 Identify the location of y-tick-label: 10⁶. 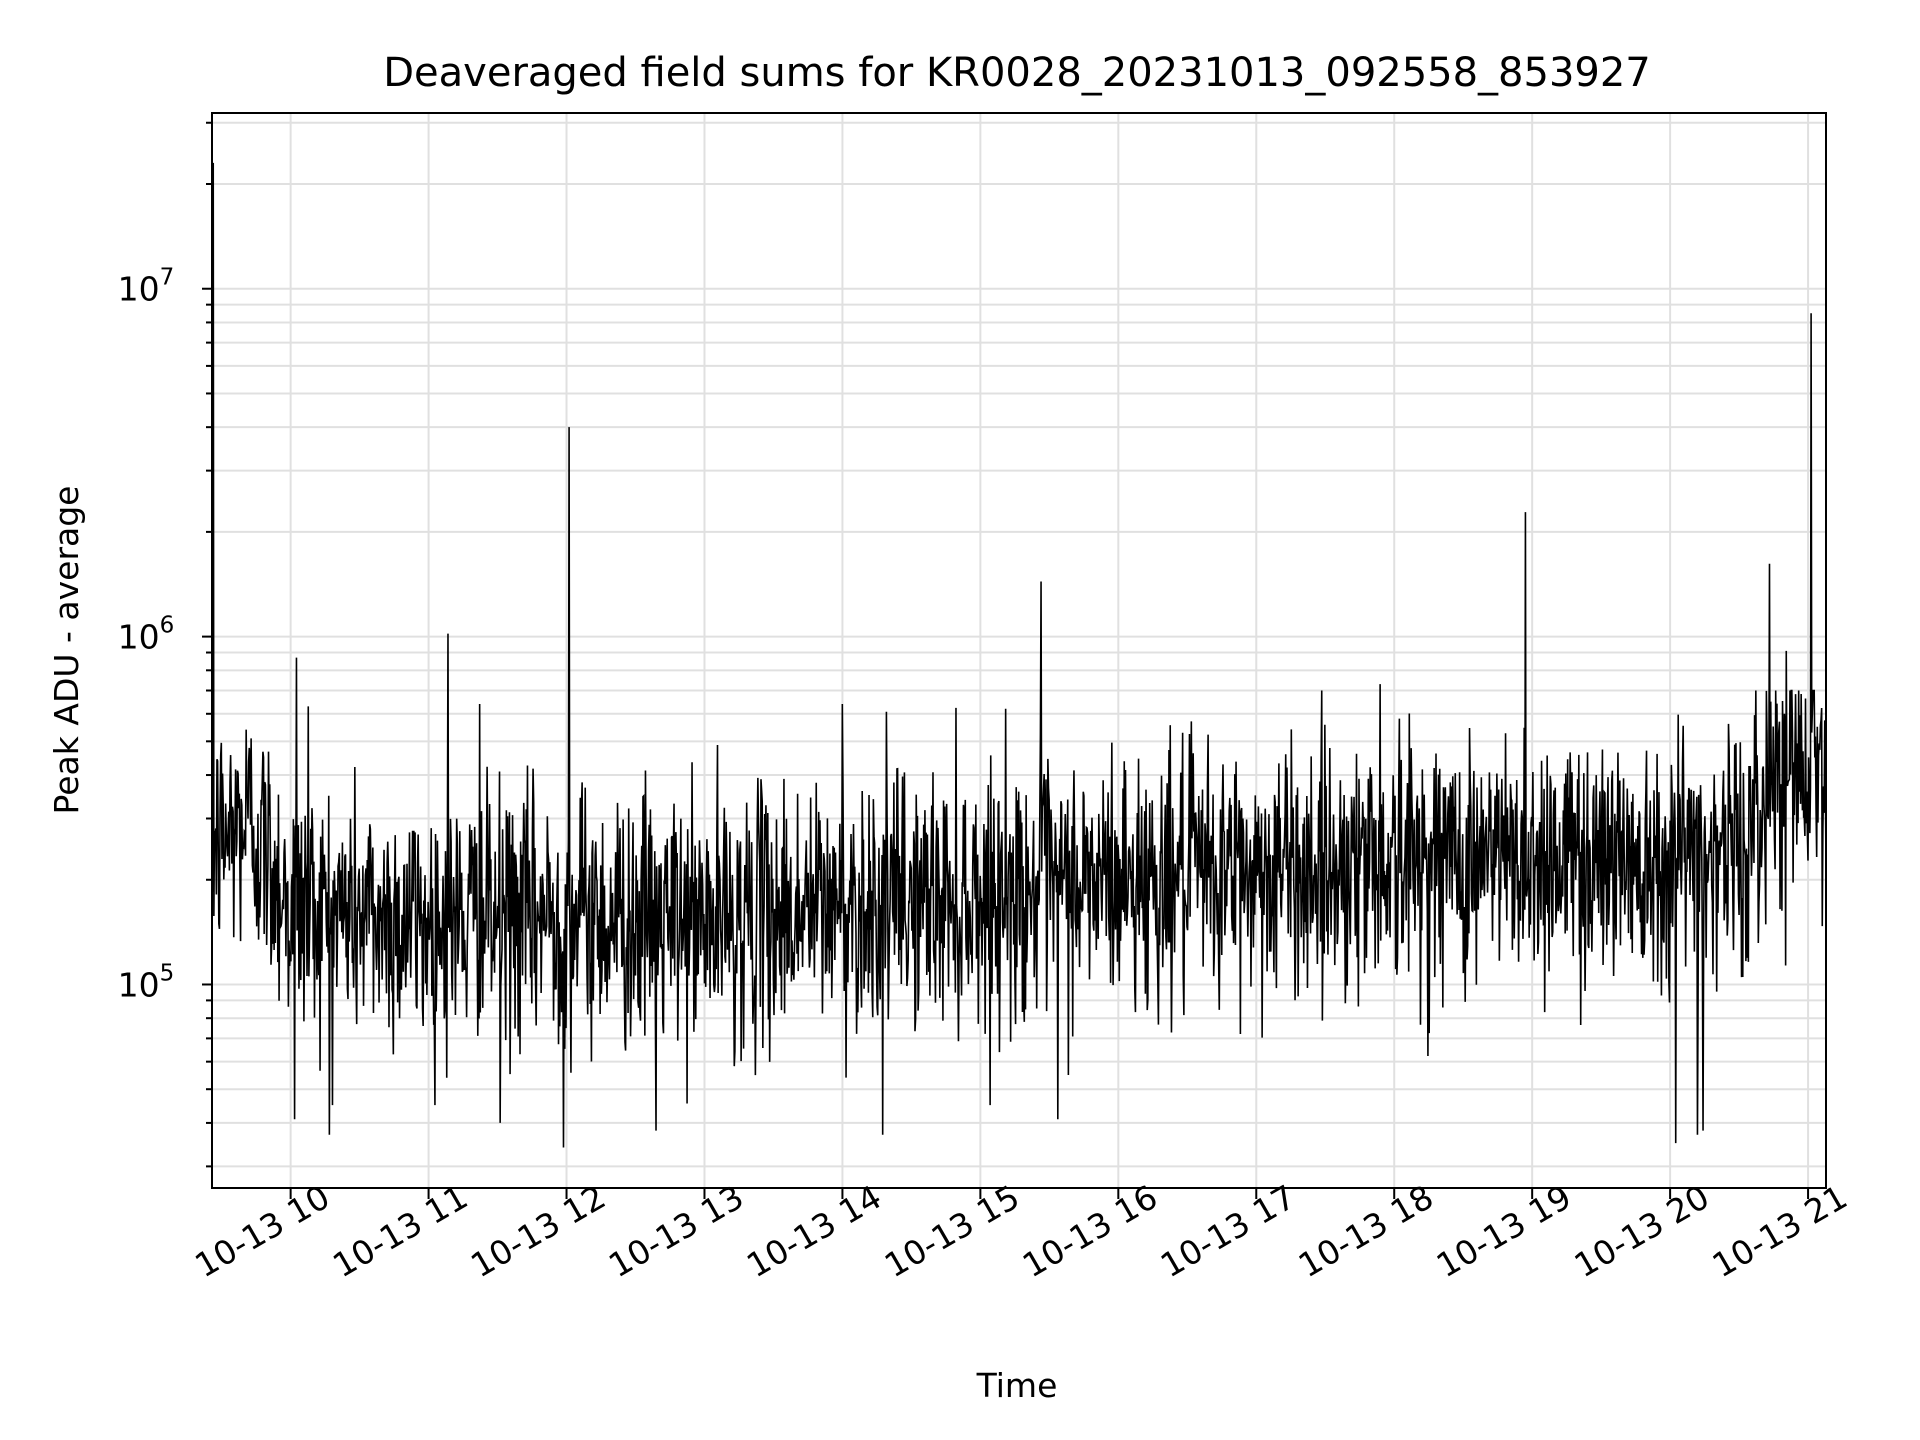
(146, 635).